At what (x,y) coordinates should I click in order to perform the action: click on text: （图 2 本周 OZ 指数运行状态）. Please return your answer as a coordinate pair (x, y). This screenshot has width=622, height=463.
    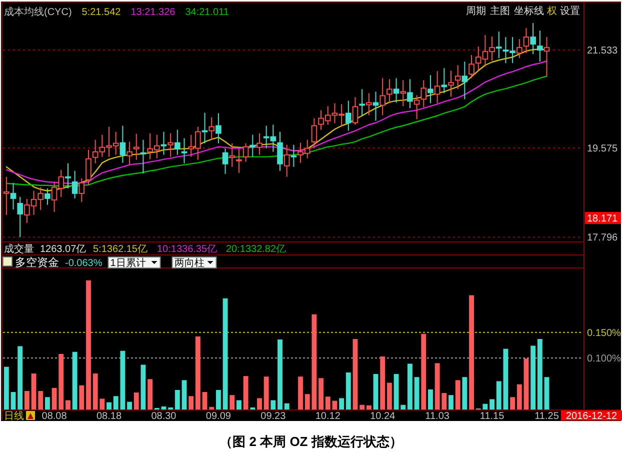
    Looking at the image, I should click on (311, 441).